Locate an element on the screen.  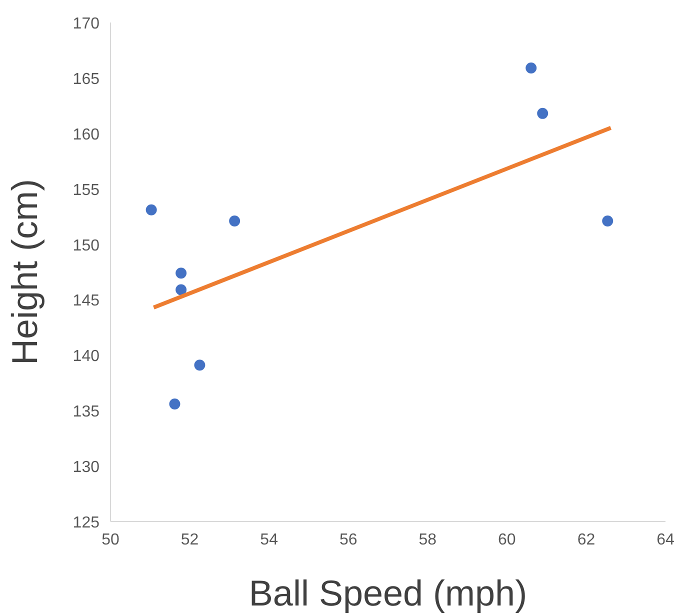
x-tick-label: 60 is located at coordinates (507, 540).